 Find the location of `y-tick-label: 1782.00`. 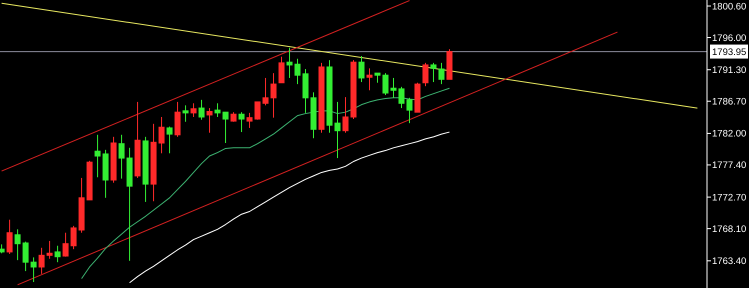

y-tick-label: 1782.00 is located at coordinates (729, 134).